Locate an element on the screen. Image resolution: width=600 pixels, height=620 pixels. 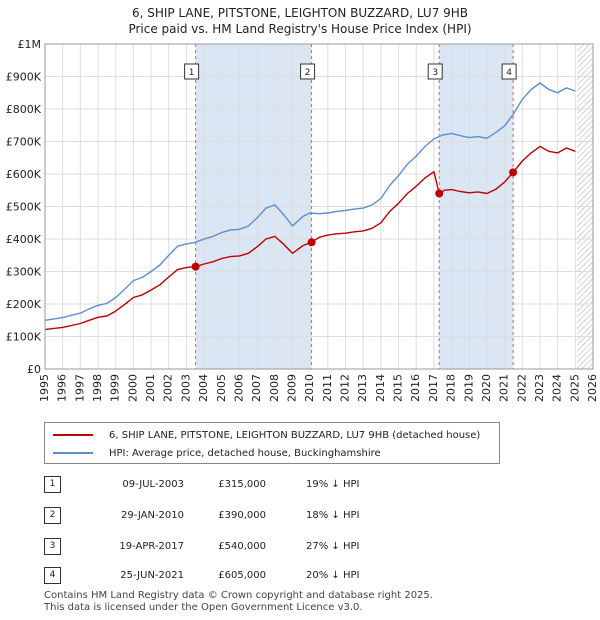
transaction-price: £315,000 is located at coordinates (242, 484).